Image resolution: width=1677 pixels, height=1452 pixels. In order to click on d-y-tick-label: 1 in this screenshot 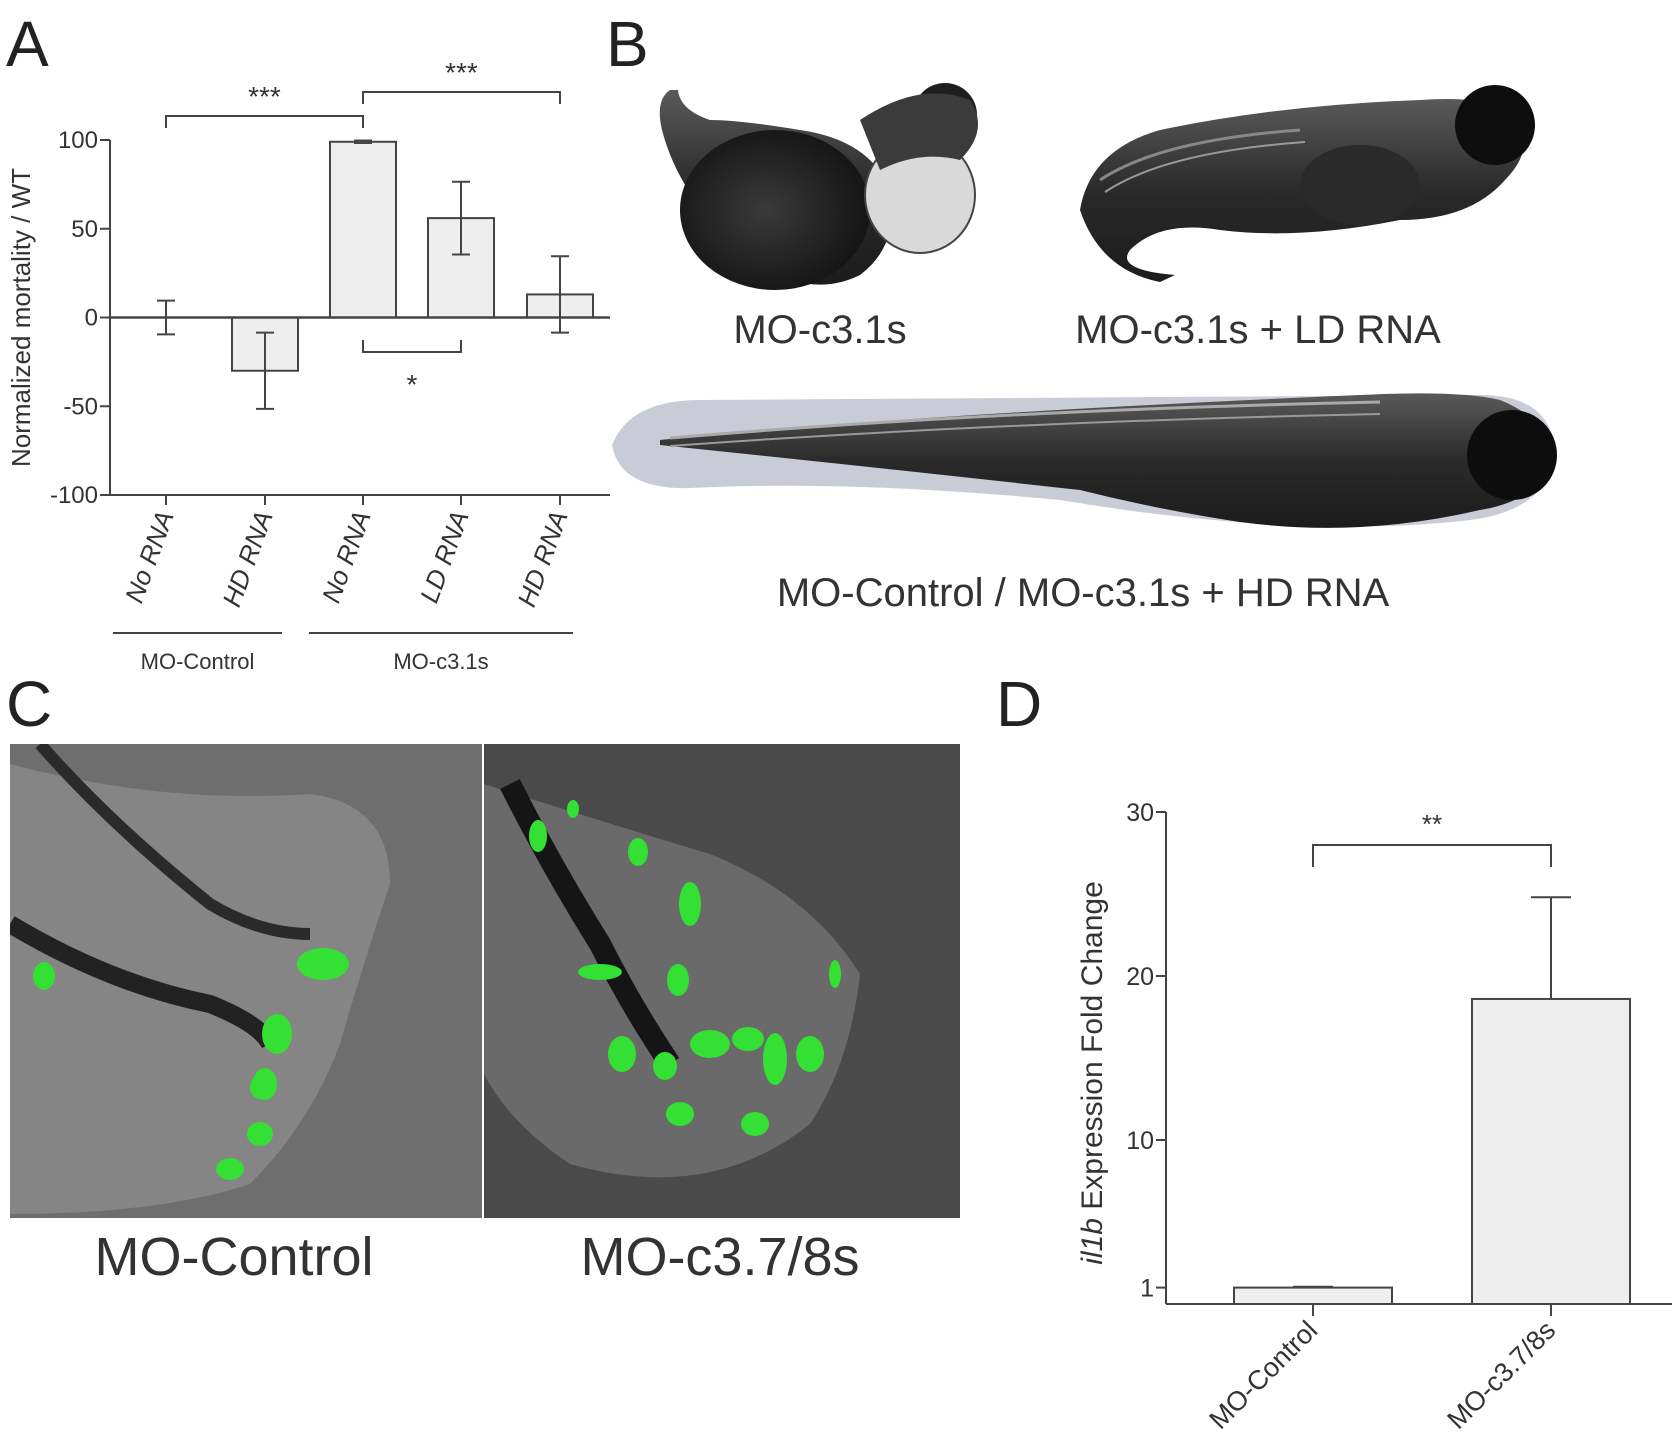, I will do `click(1147, 1289)`.